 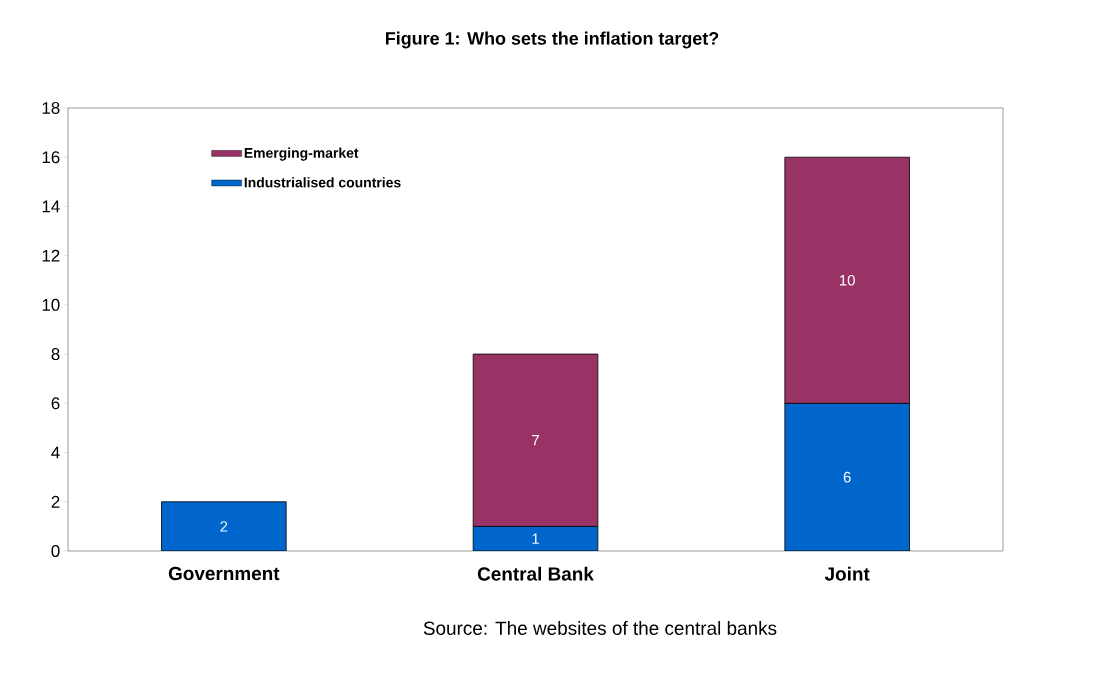 I want to click on legend-label: Emerging-market, so click(x=301, y=154).